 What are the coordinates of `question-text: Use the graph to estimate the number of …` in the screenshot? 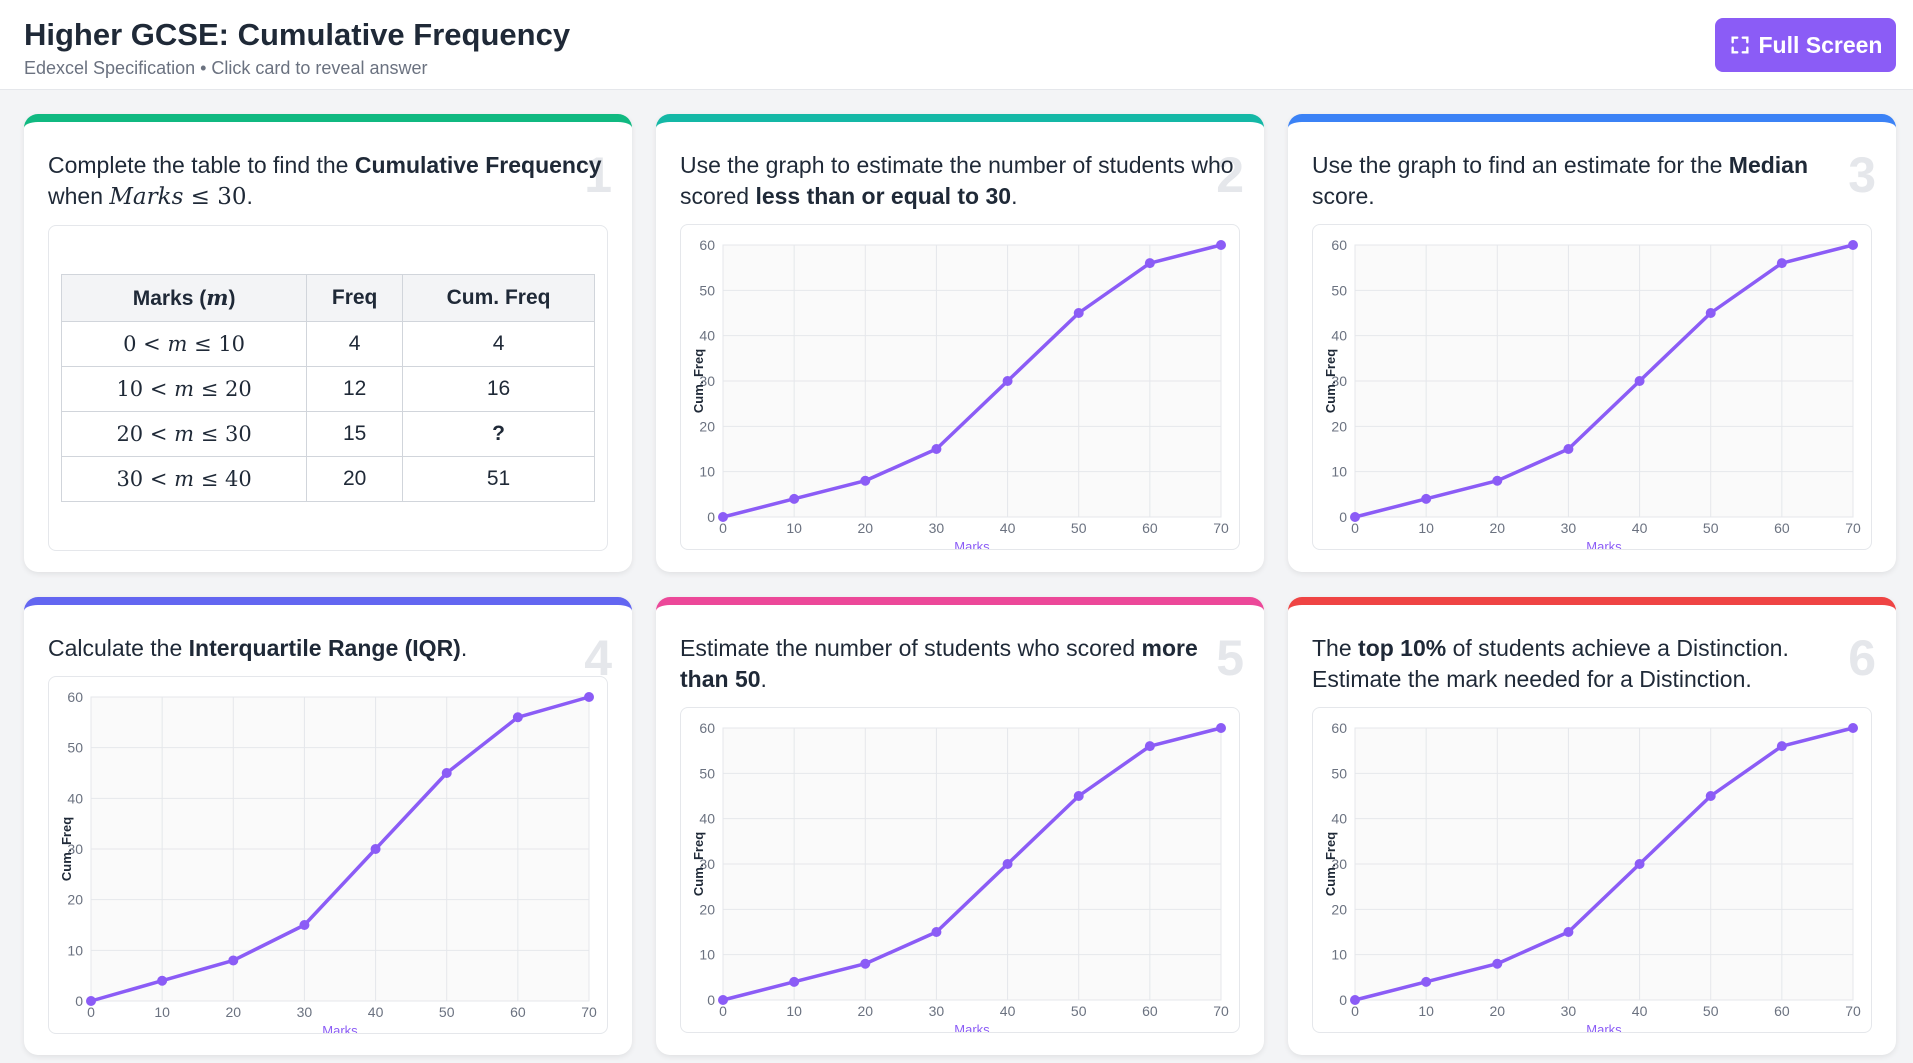 It's located at (960, 181).